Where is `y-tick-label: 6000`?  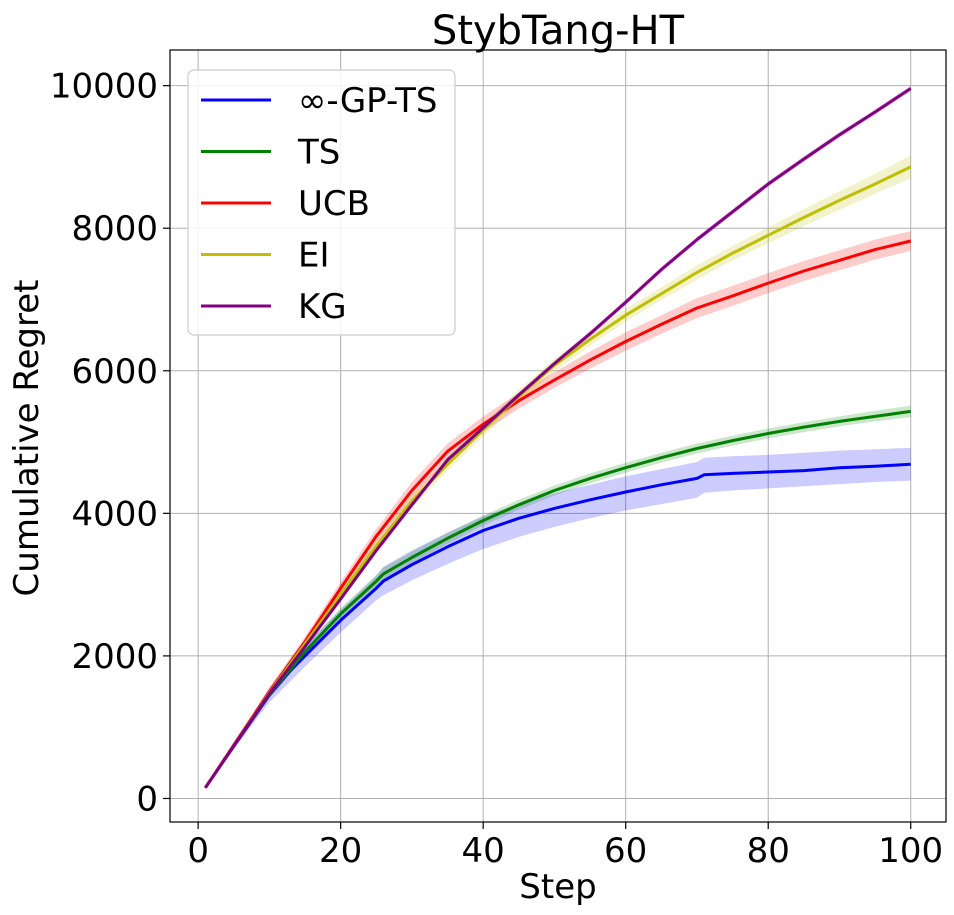 y-tick-label: 6000 is located at coordinates (114, 372).